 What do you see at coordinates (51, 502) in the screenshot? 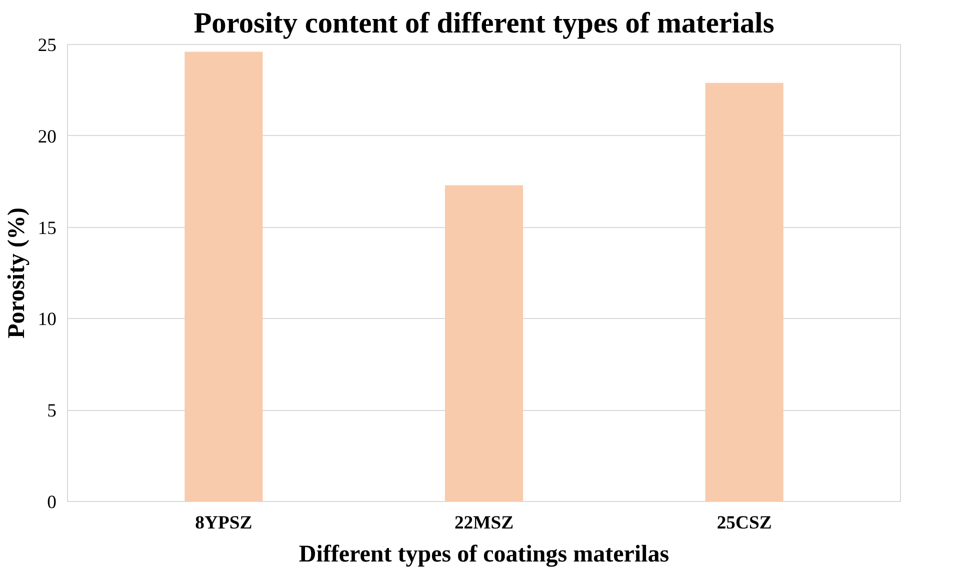
I see `y-tick-label: 0` at bounding box center [51, 502].